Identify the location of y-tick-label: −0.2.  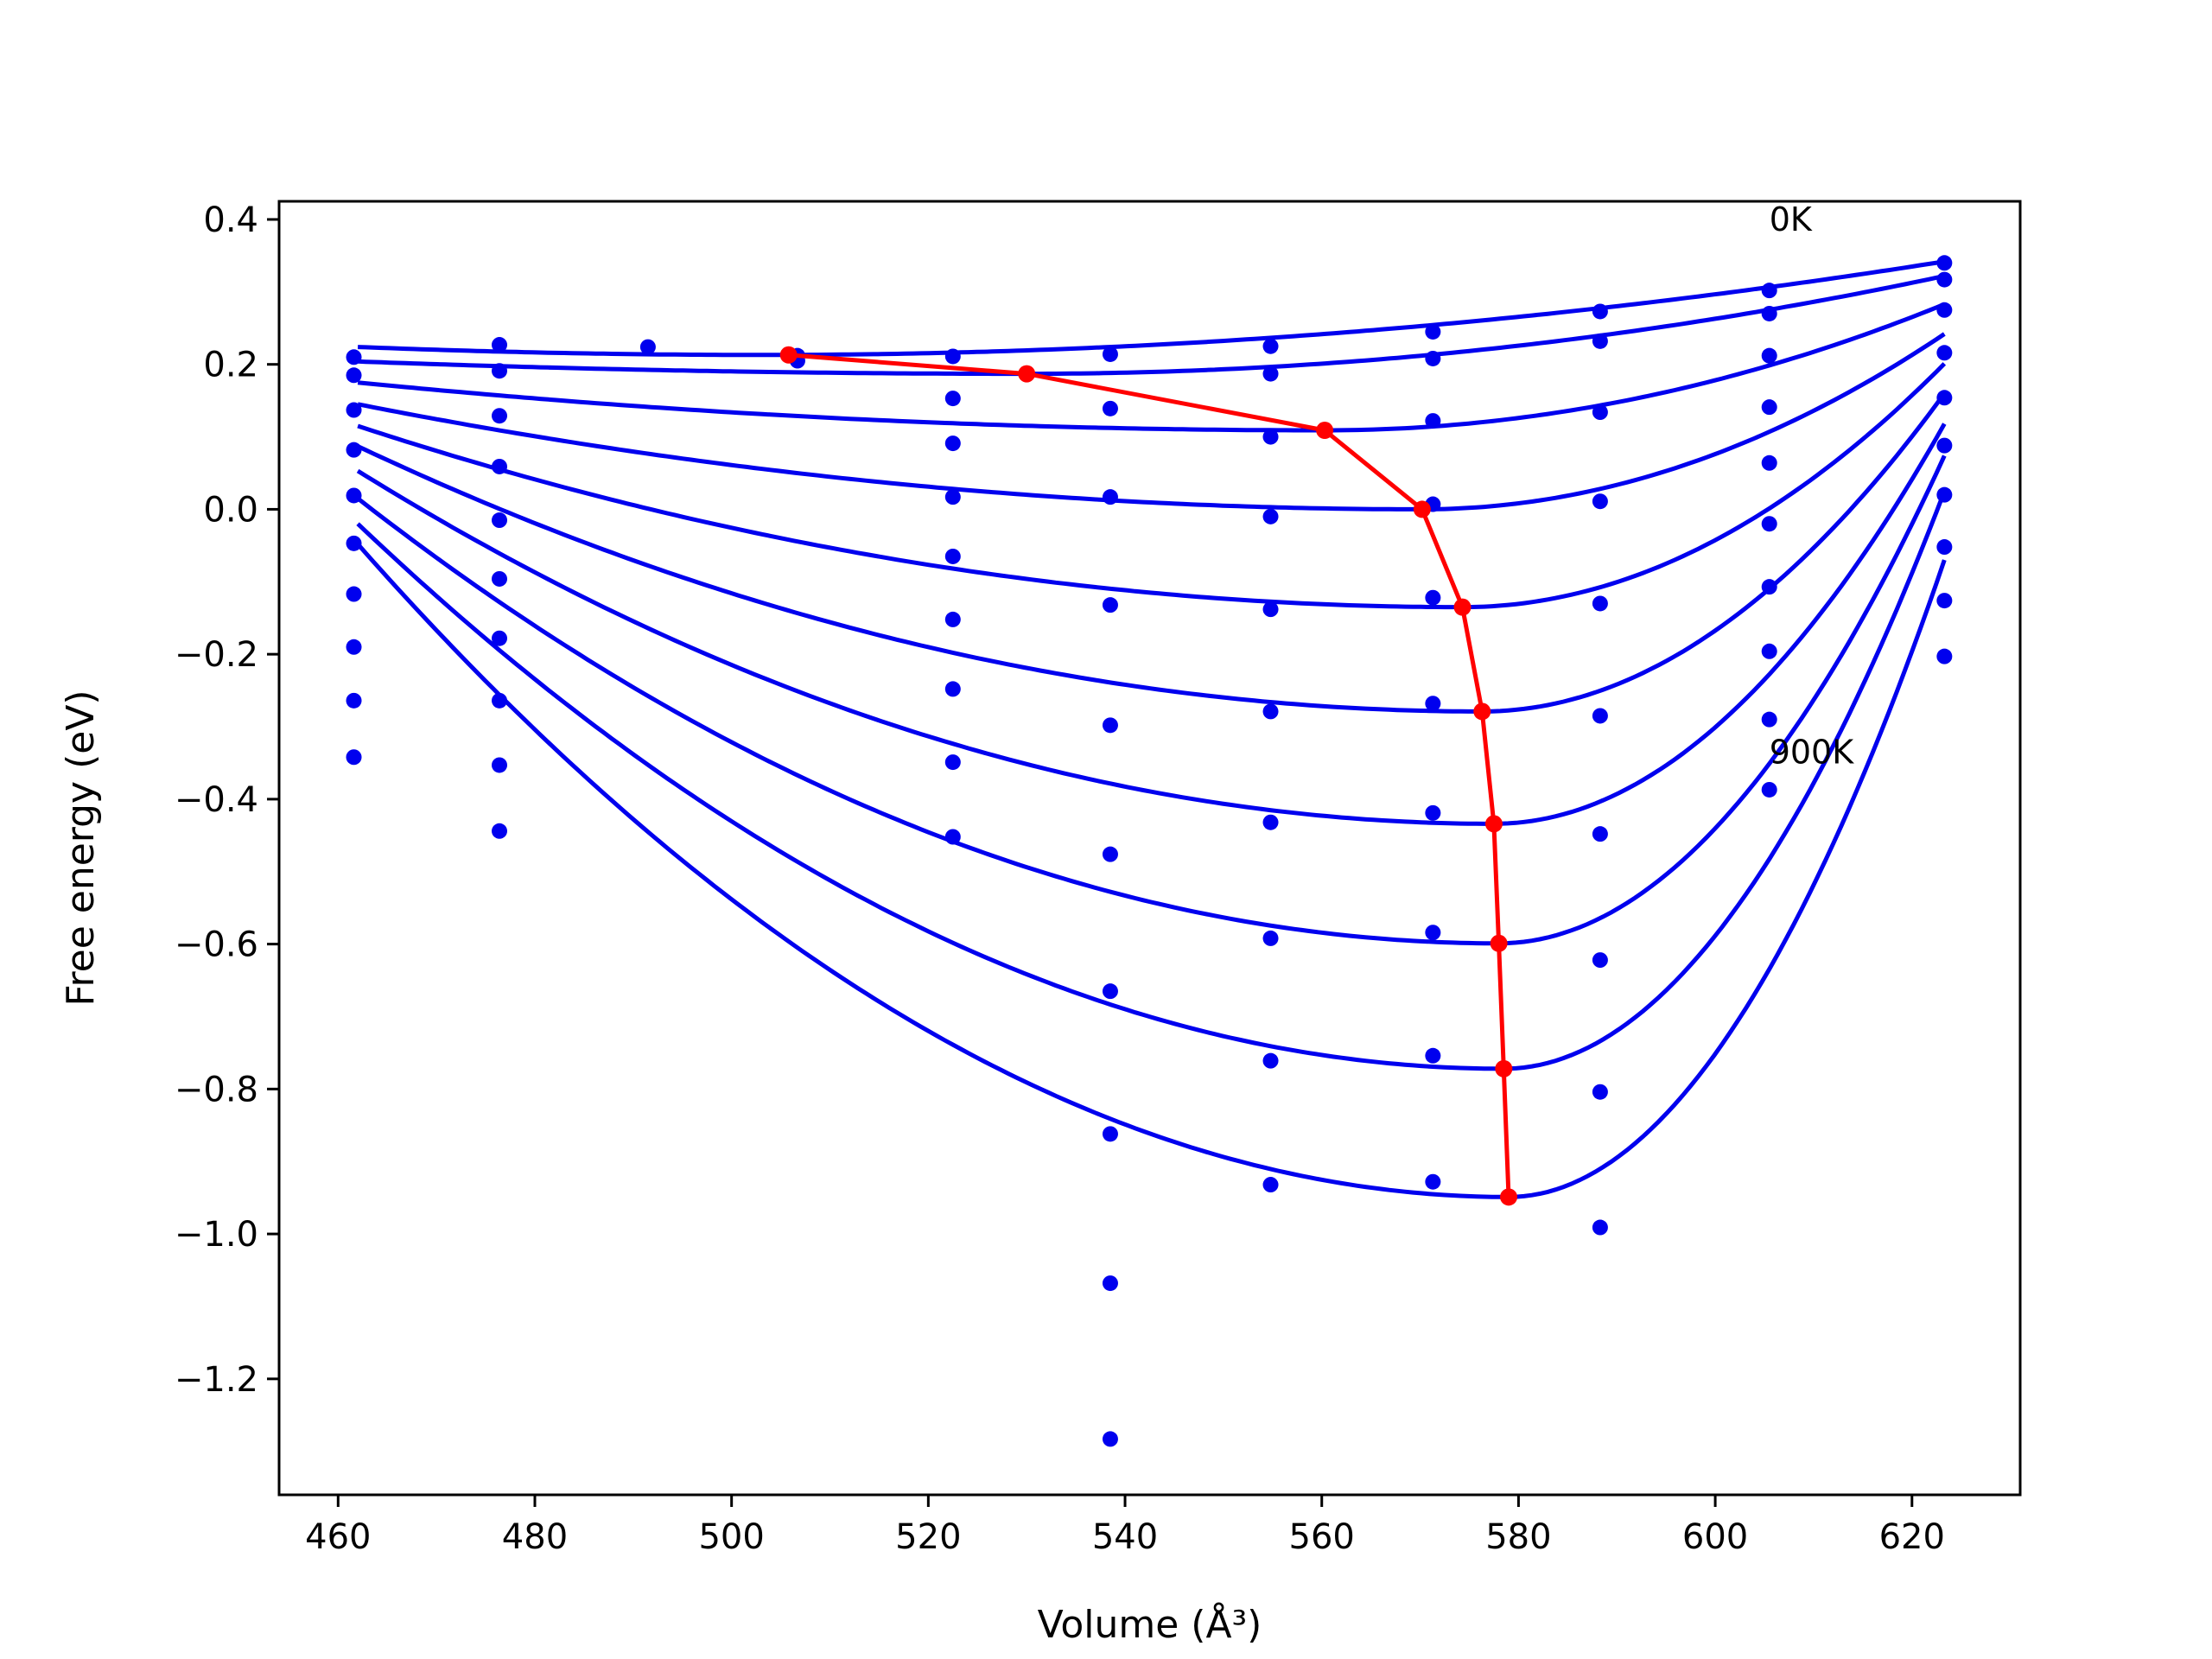
(216, 655).